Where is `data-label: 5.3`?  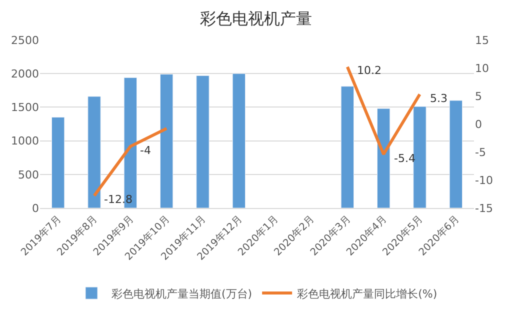 data-label: 5.3 is located at coordinates (439, 98).